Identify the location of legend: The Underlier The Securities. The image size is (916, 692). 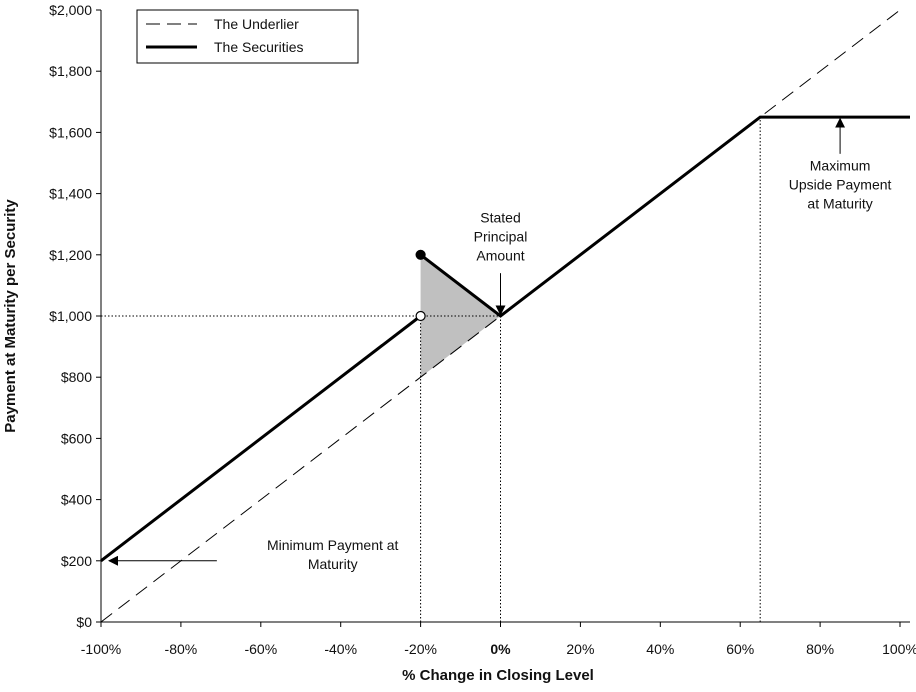
(247, 36).